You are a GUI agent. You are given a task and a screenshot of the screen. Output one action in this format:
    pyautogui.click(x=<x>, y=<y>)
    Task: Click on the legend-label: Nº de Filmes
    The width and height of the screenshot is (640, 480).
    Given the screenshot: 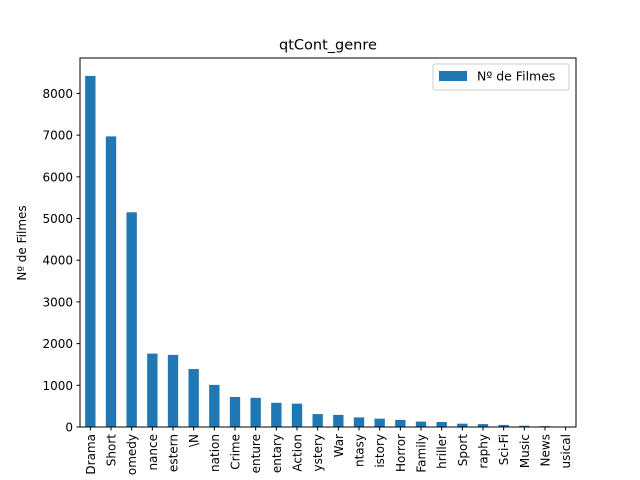 What is the action you would take?
    pyautogui.click(x=516, y=76)
    